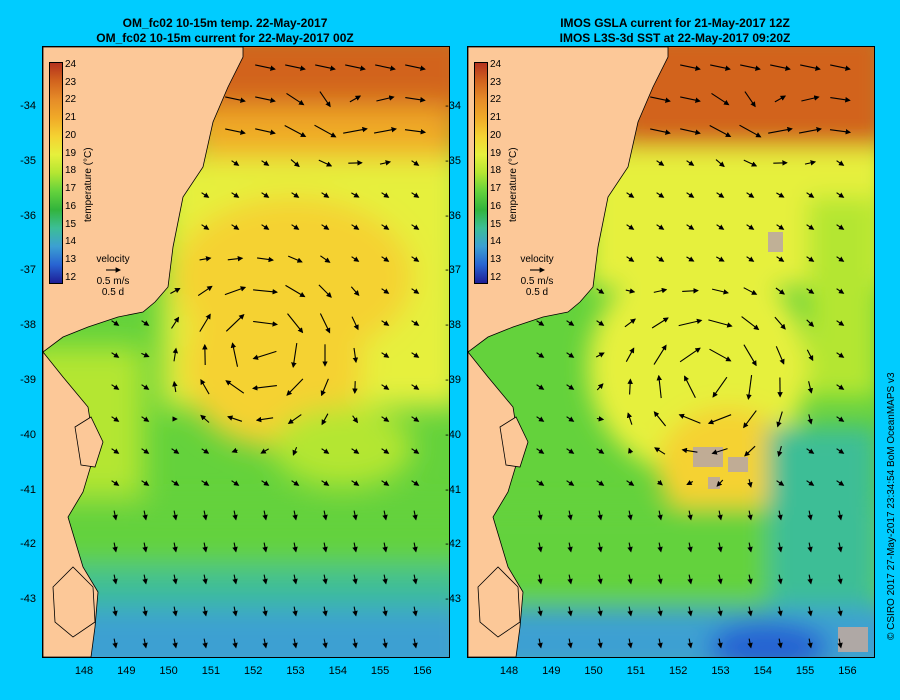 The width and height of the screenshot is (900, 700). Describe the element at coordinates (496, 153) in the screenshot. I see `colorbar-tick-label: 19` at that location.